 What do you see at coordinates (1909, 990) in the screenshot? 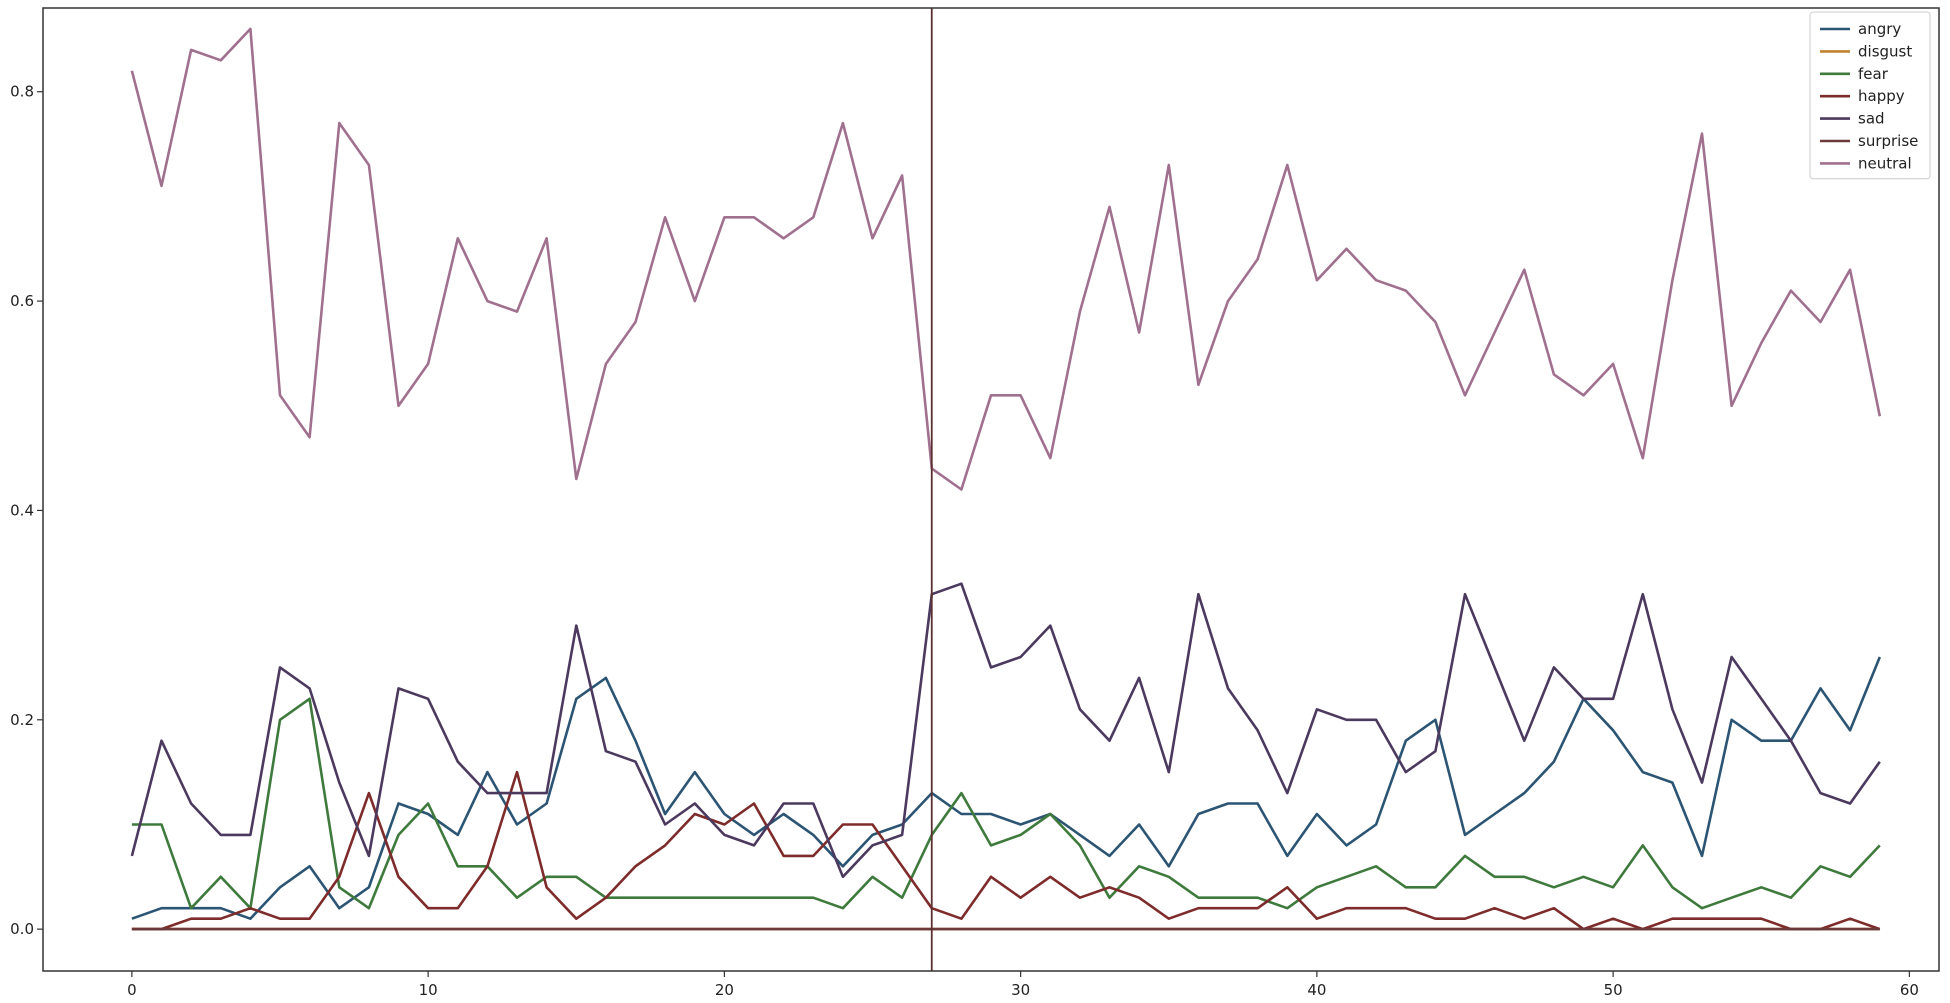
I see `x-tick-label: 60` at bounding box center [1909, 990].